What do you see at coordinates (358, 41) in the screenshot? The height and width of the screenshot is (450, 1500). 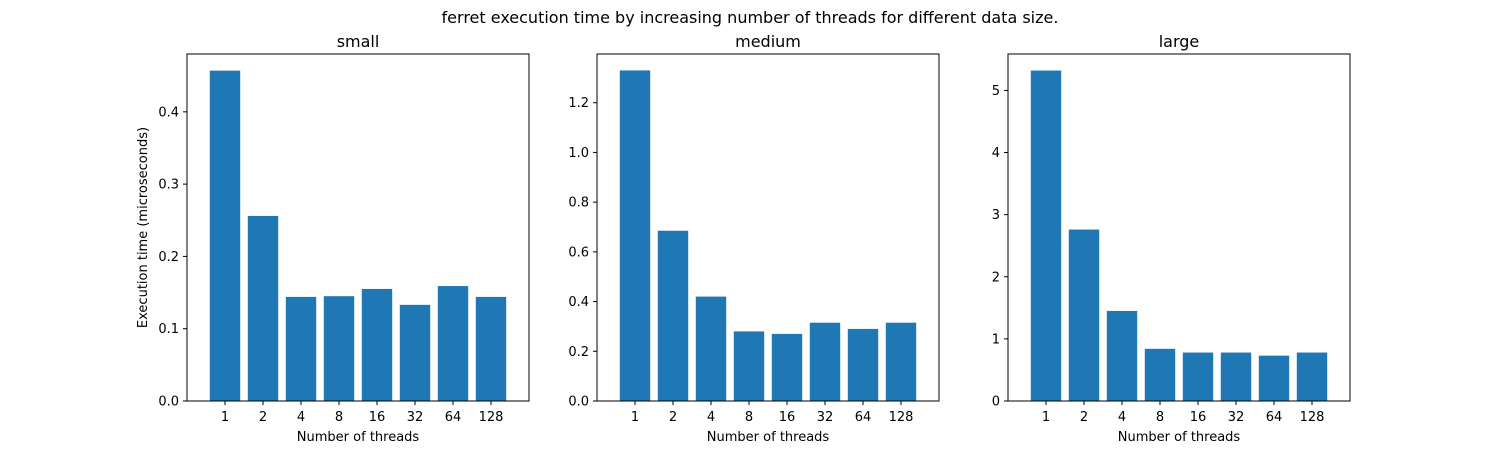 I see `subplot-title: small` at bounding box center [358, 41].